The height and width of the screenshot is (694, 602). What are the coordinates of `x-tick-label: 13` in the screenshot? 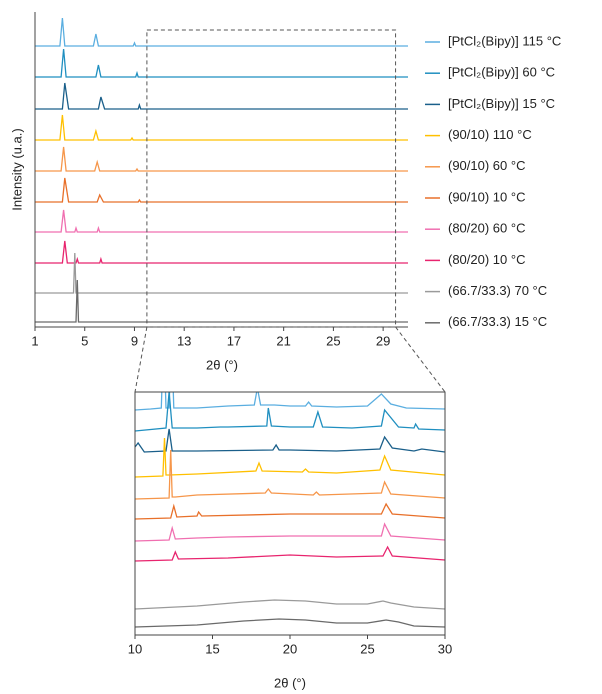 It's located at (184, 340).